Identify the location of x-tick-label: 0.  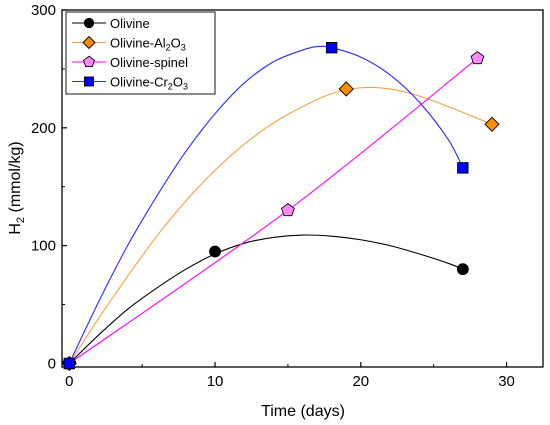
(69, 381).